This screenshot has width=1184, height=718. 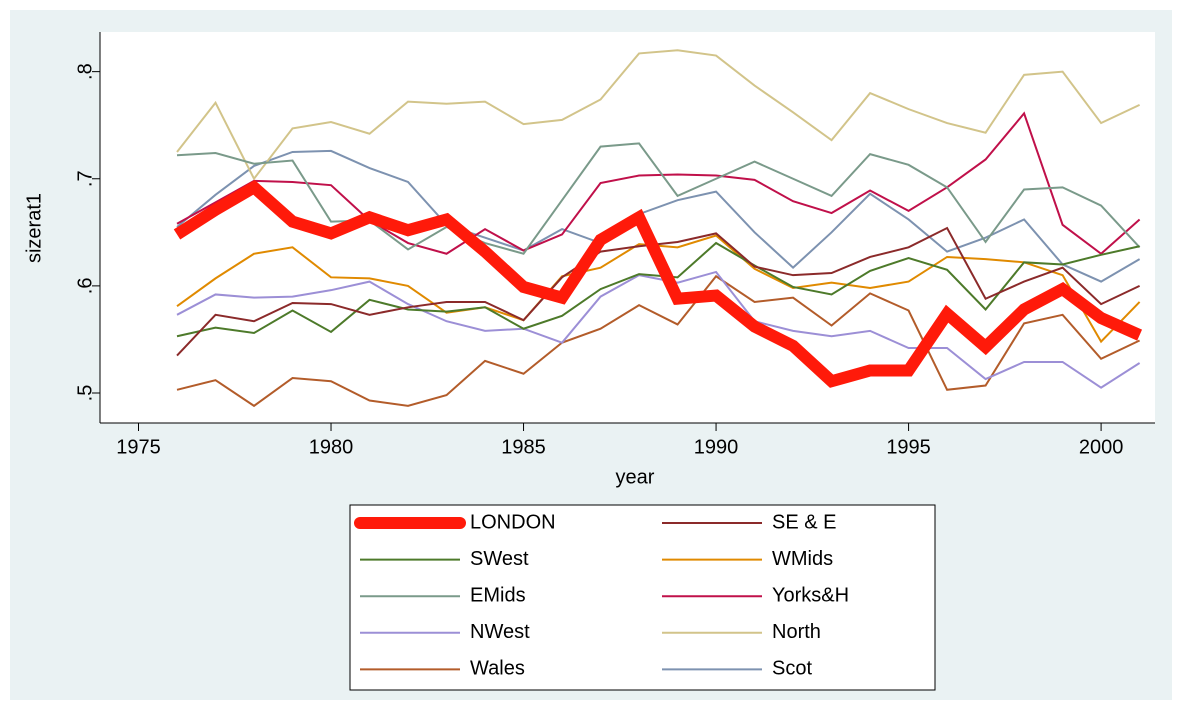 What do you see at coordinates (331, 447) in the screenshot?
I see `x-tick-label: 1980` at bounding box center [331, 447].